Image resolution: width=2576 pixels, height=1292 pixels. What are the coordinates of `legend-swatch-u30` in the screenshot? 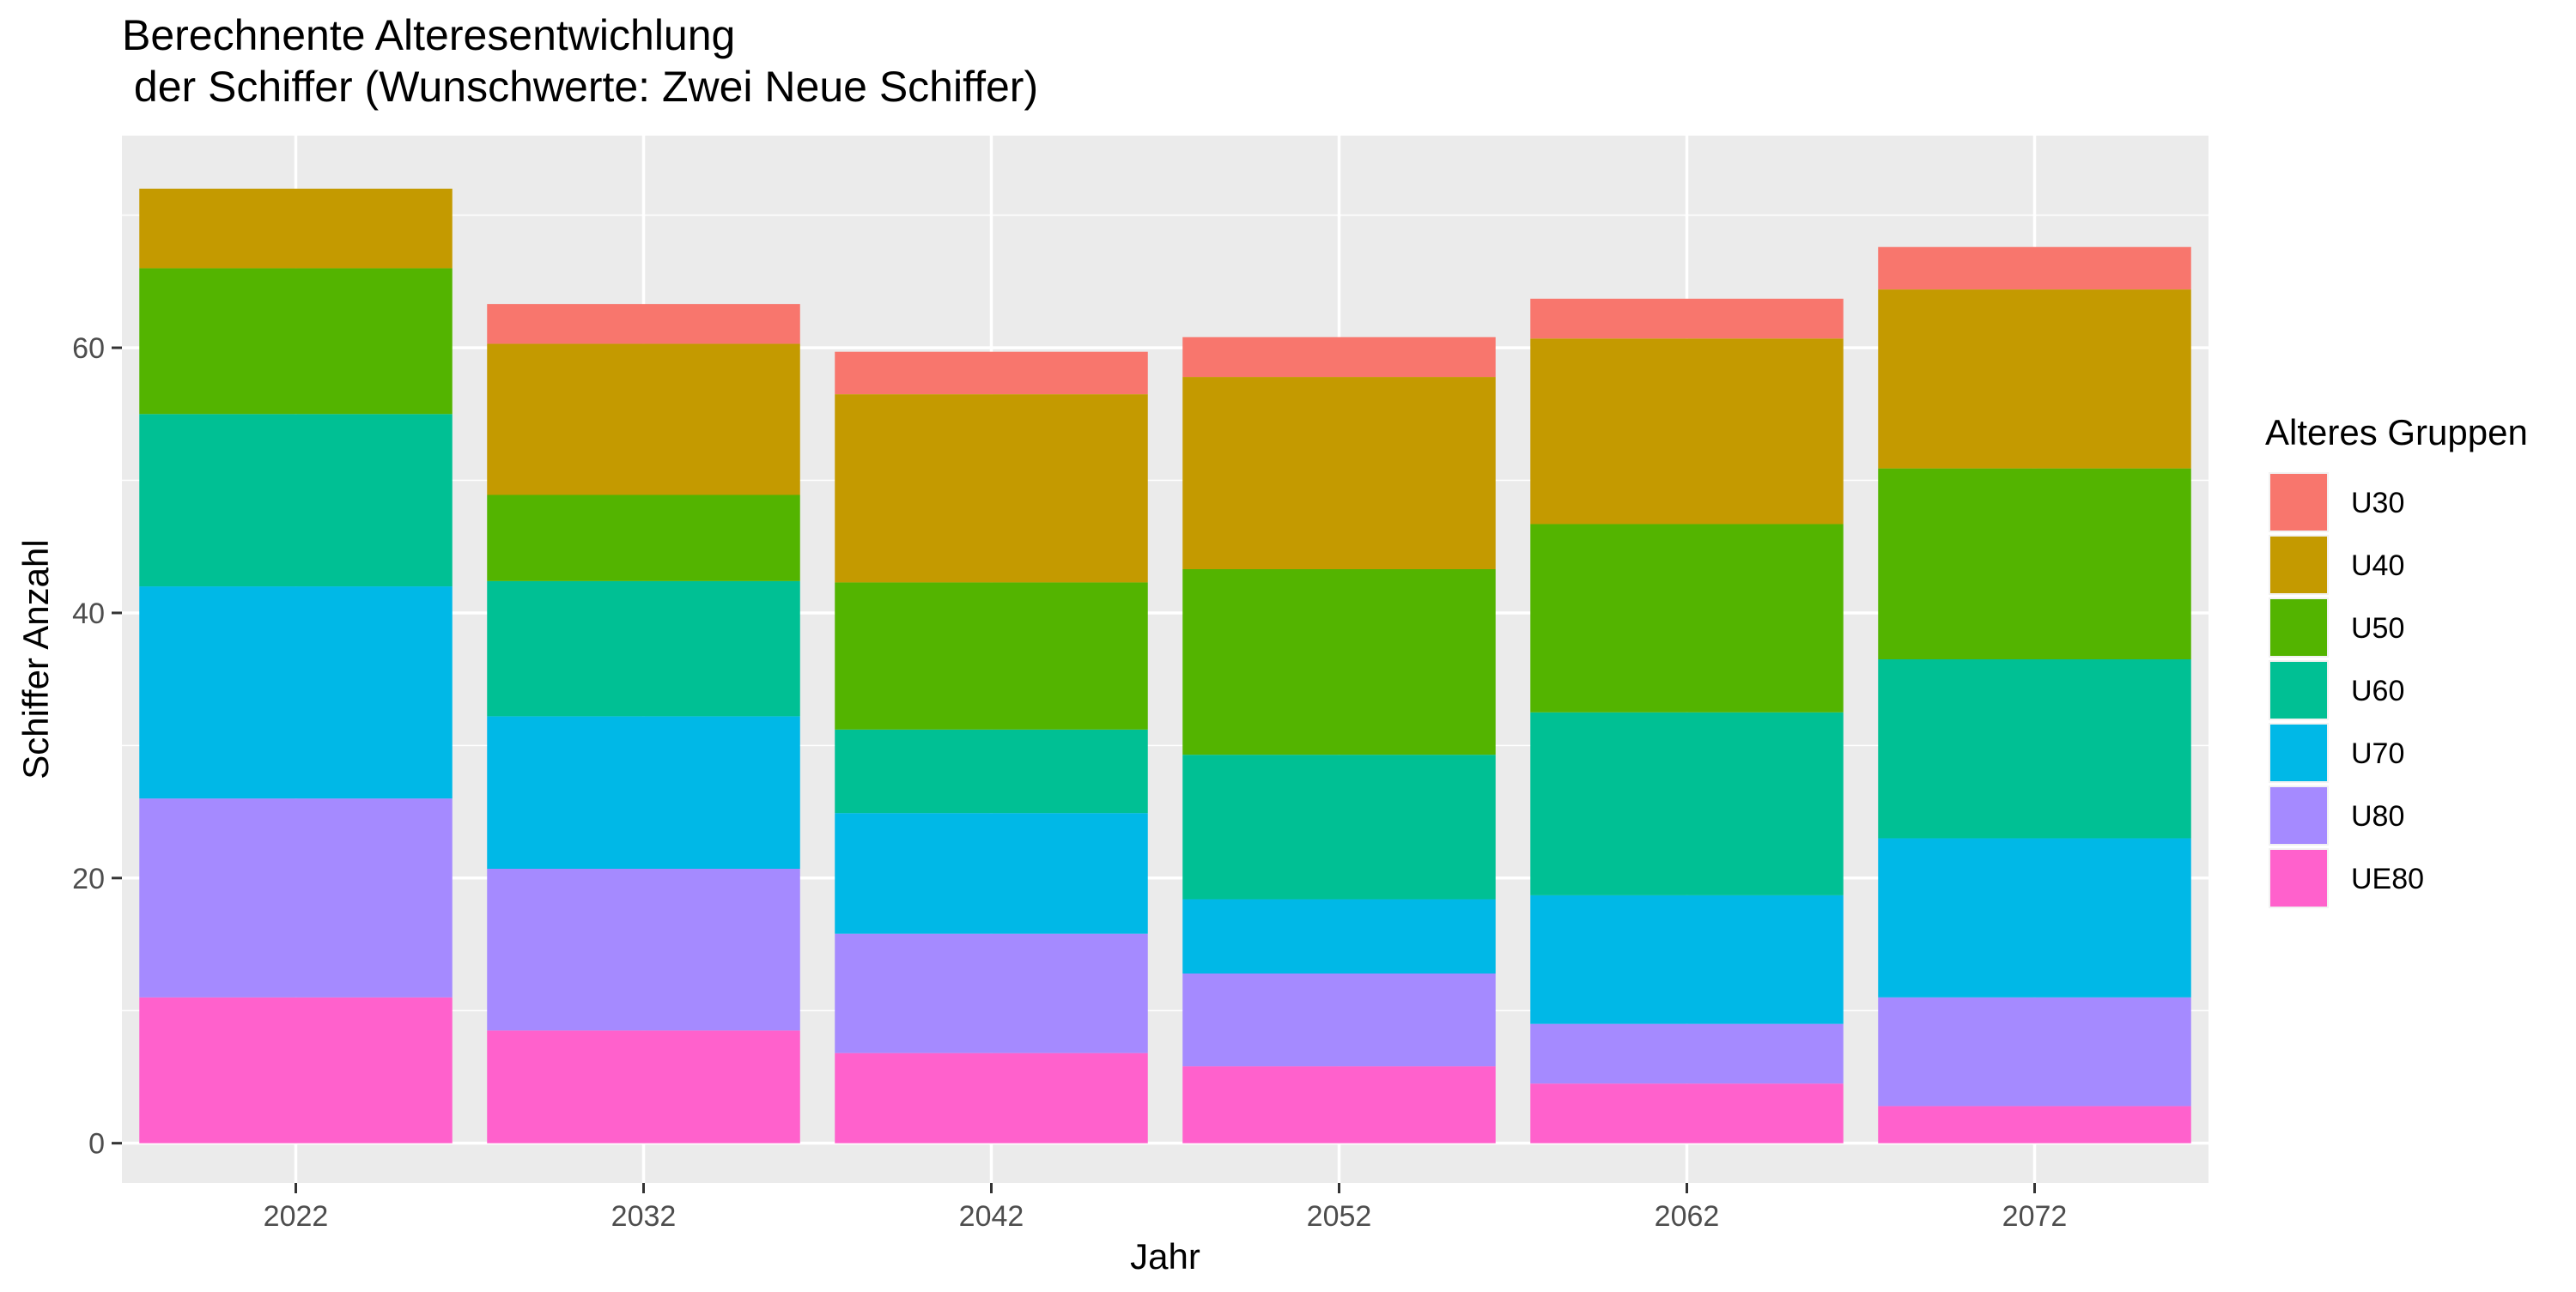 It's located at (2298, 502).